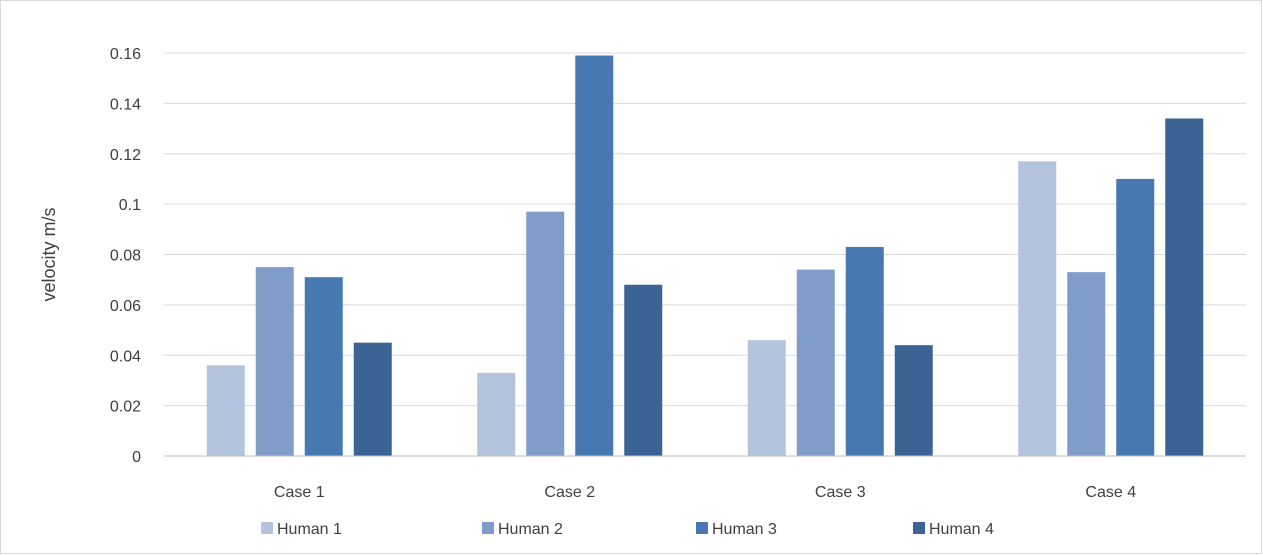  I want to click on y-tick-label: 0.14, so click(125, 104).